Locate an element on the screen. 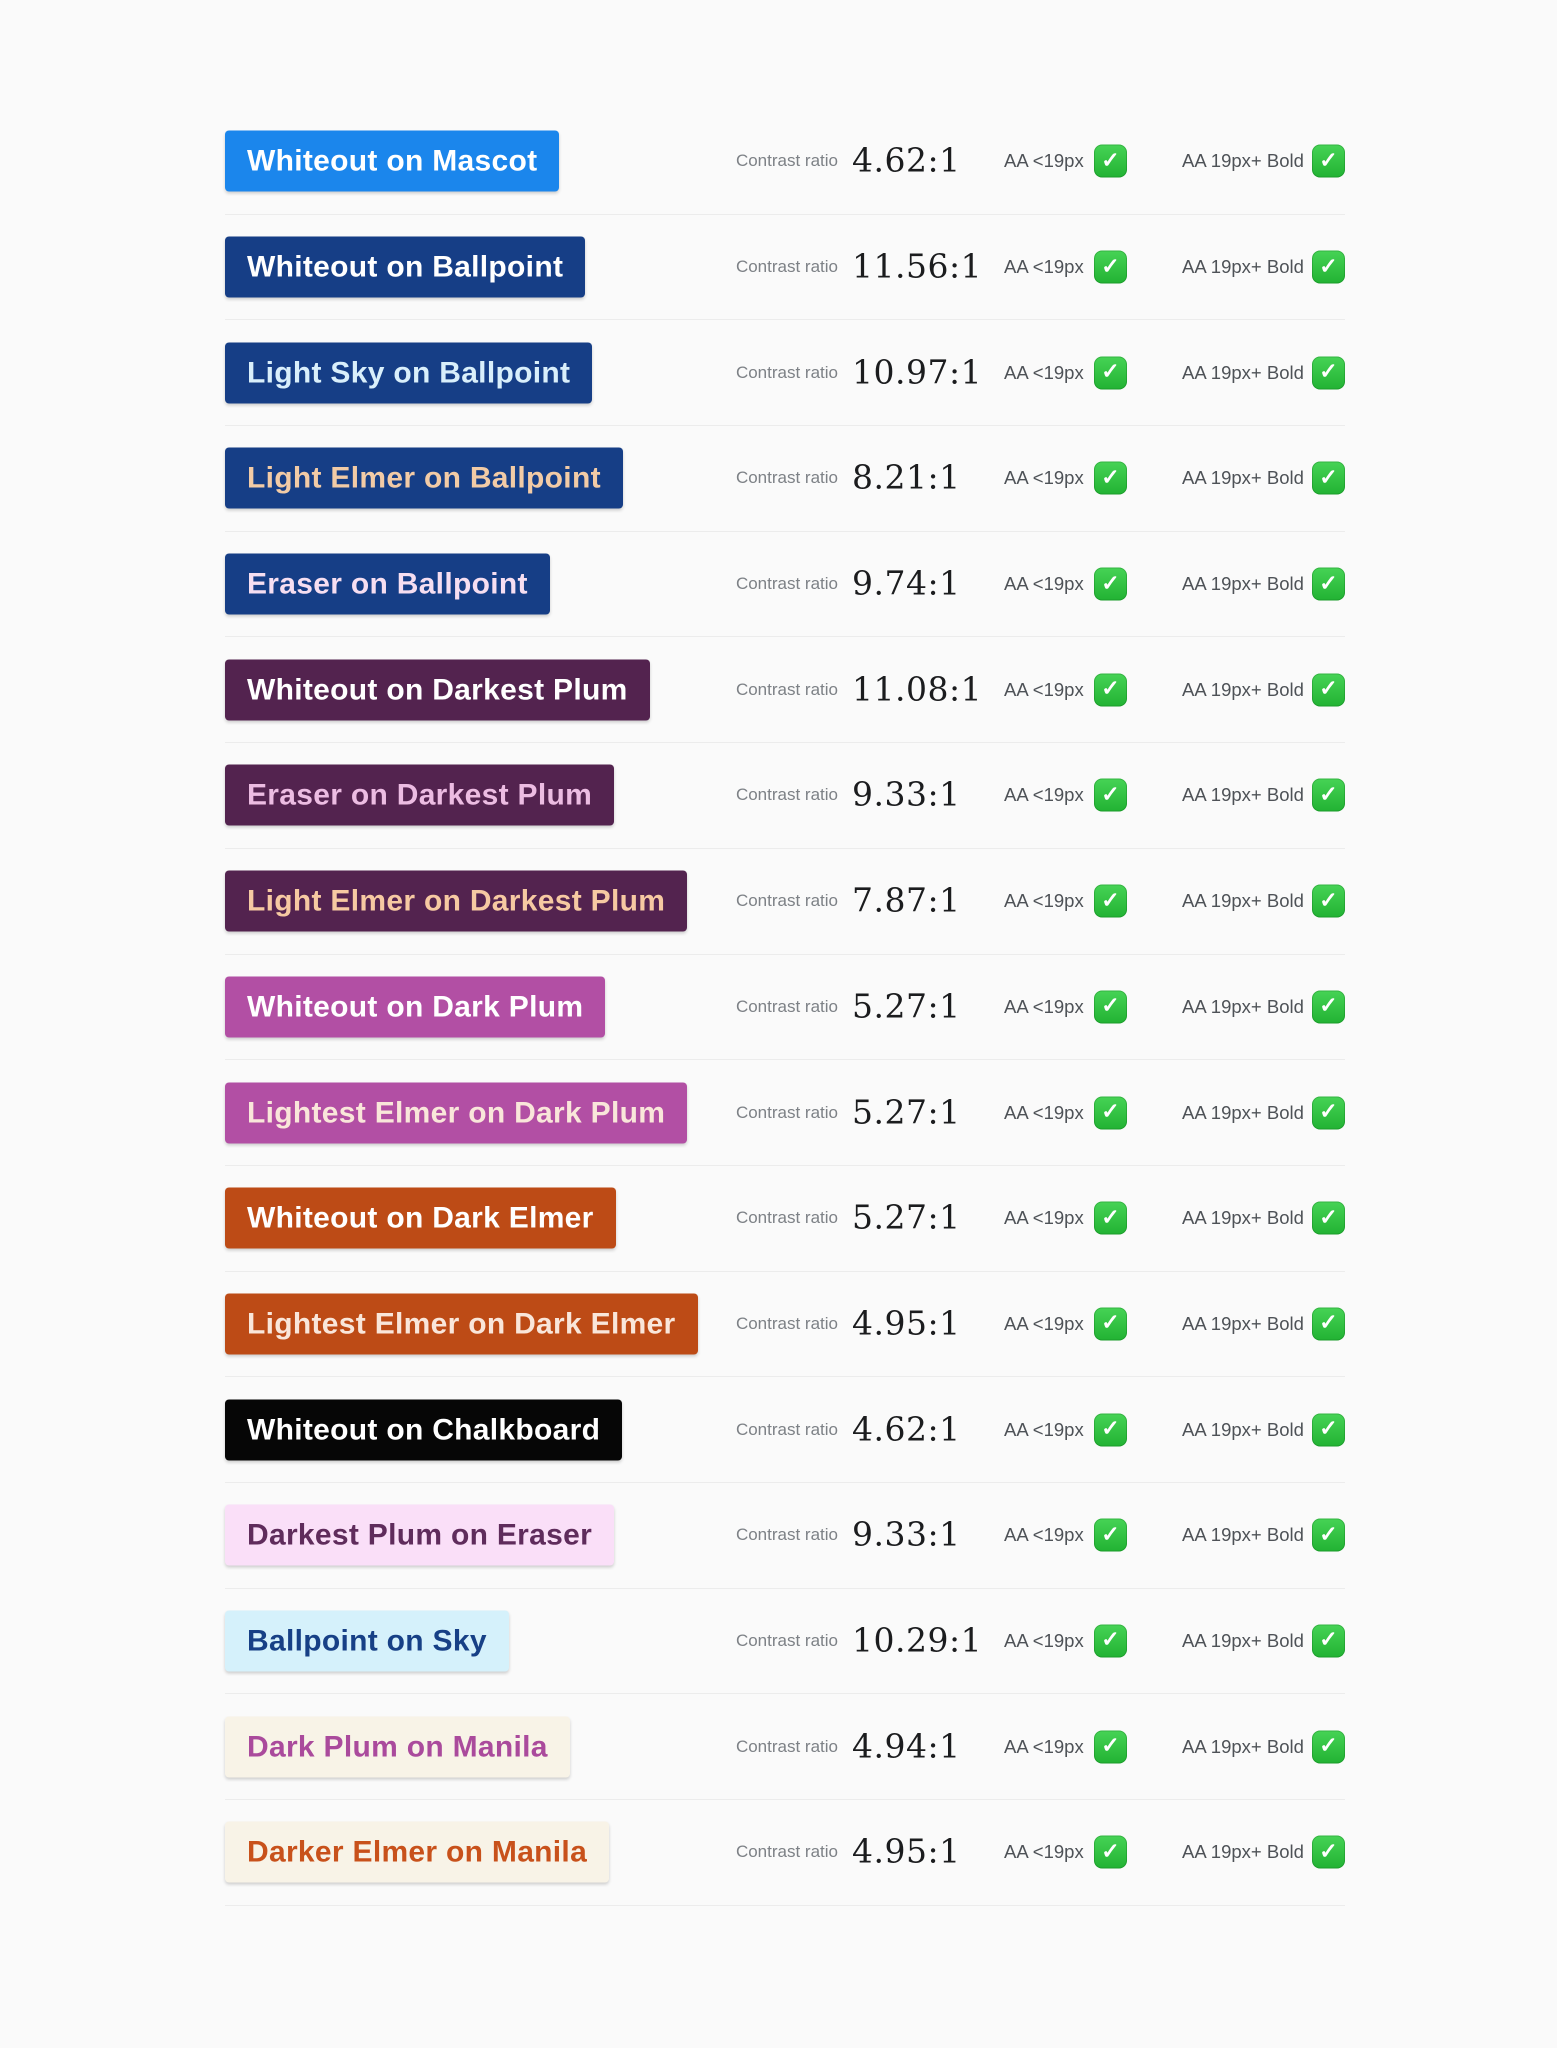 The width and height of the screenshot is (1557, 2048). color-swatch: Darkest Plum on Eraser is located at coordinates (420, 1535).